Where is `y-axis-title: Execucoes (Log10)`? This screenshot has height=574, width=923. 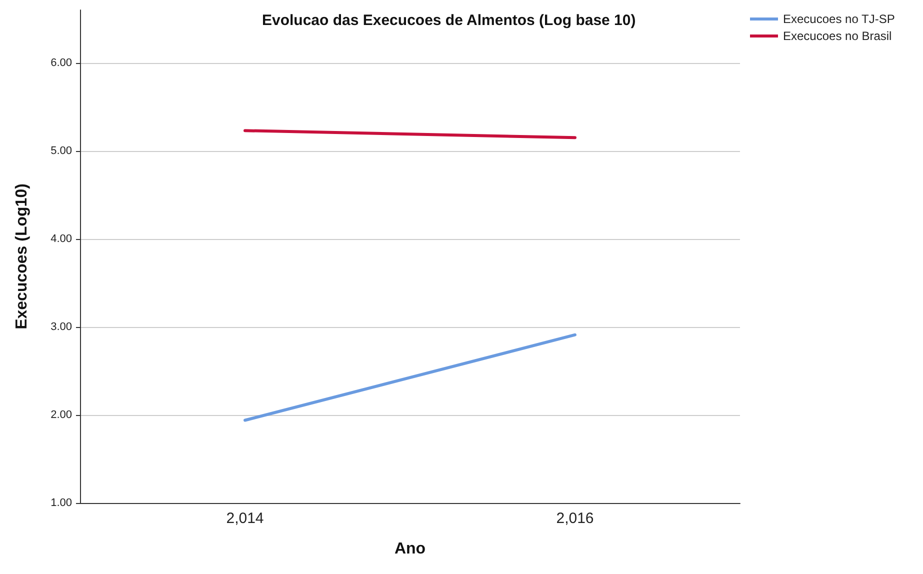
y-axis-title: Execucoes (Log10) is located at coordinates (22, 257).